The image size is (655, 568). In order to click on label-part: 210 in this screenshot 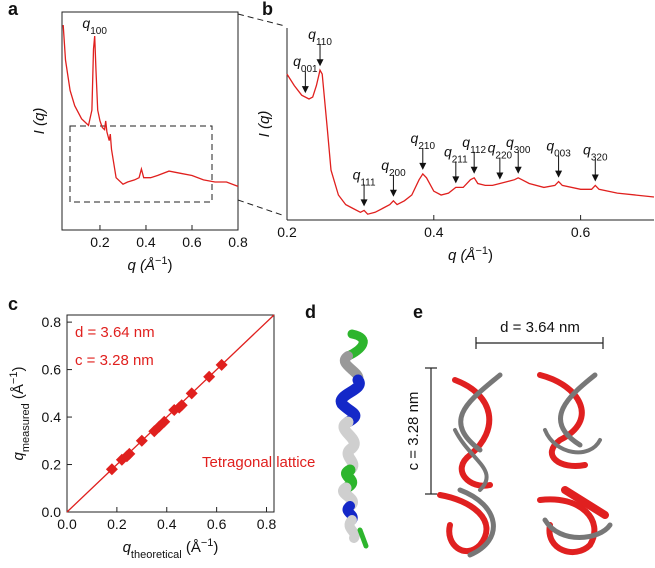, I will do `click(426, 145)`.